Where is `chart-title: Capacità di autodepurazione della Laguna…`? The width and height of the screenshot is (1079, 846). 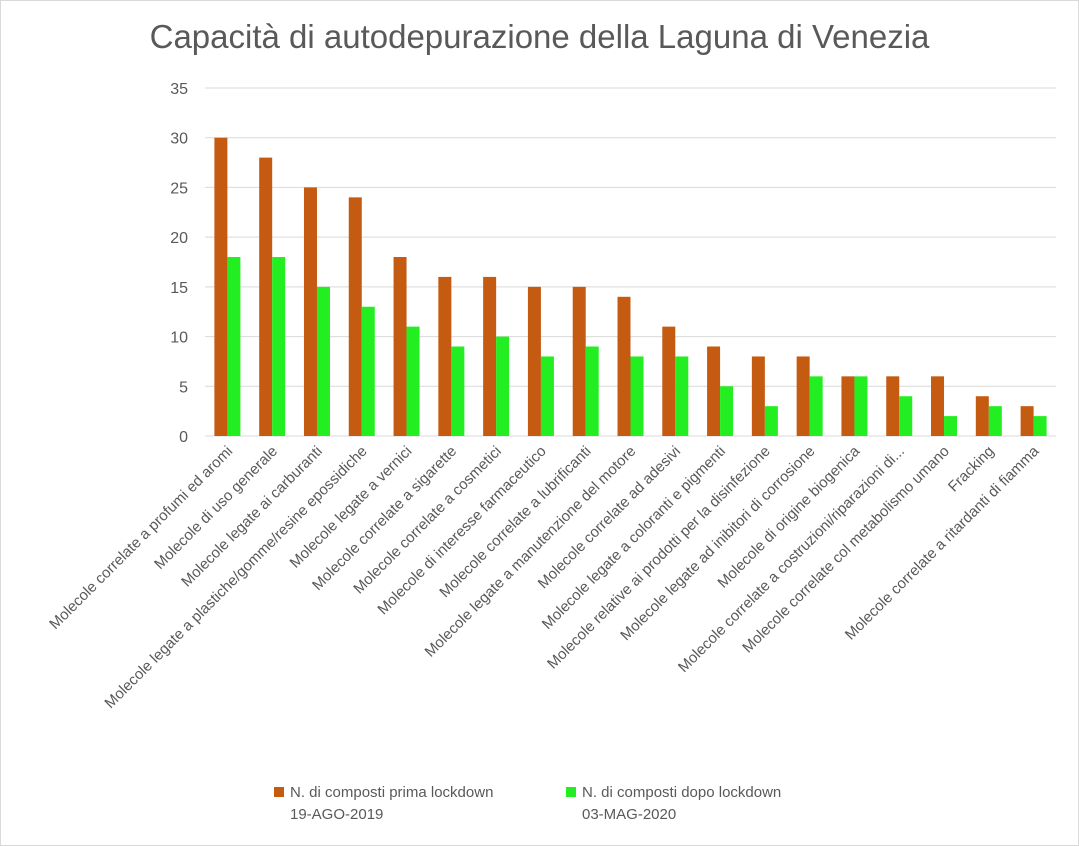
chart-title: Capacità di autodepurazione della Laguna… is located at coordinates (539, 36).